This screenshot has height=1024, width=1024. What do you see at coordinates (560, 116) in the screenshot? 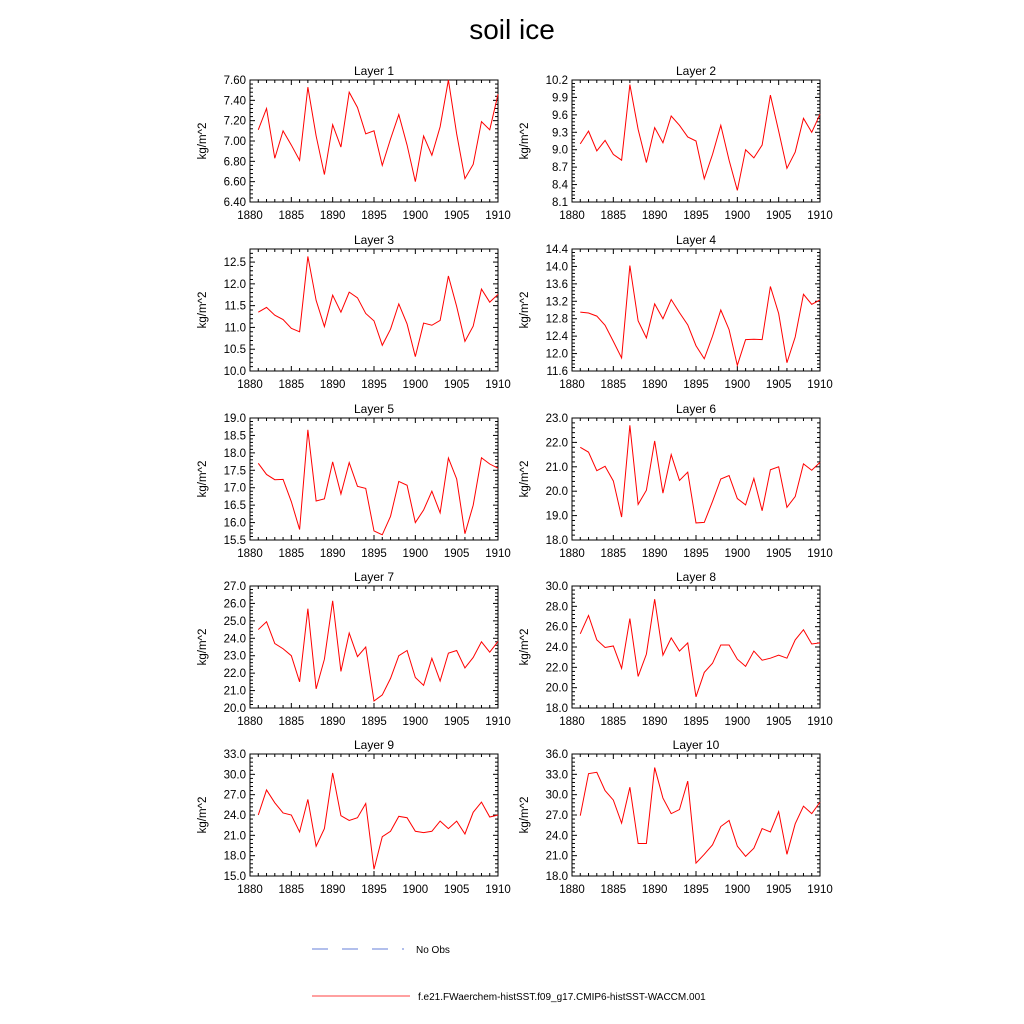
I see `y-tick-label: 9.6` at bounding box center [560, 116].